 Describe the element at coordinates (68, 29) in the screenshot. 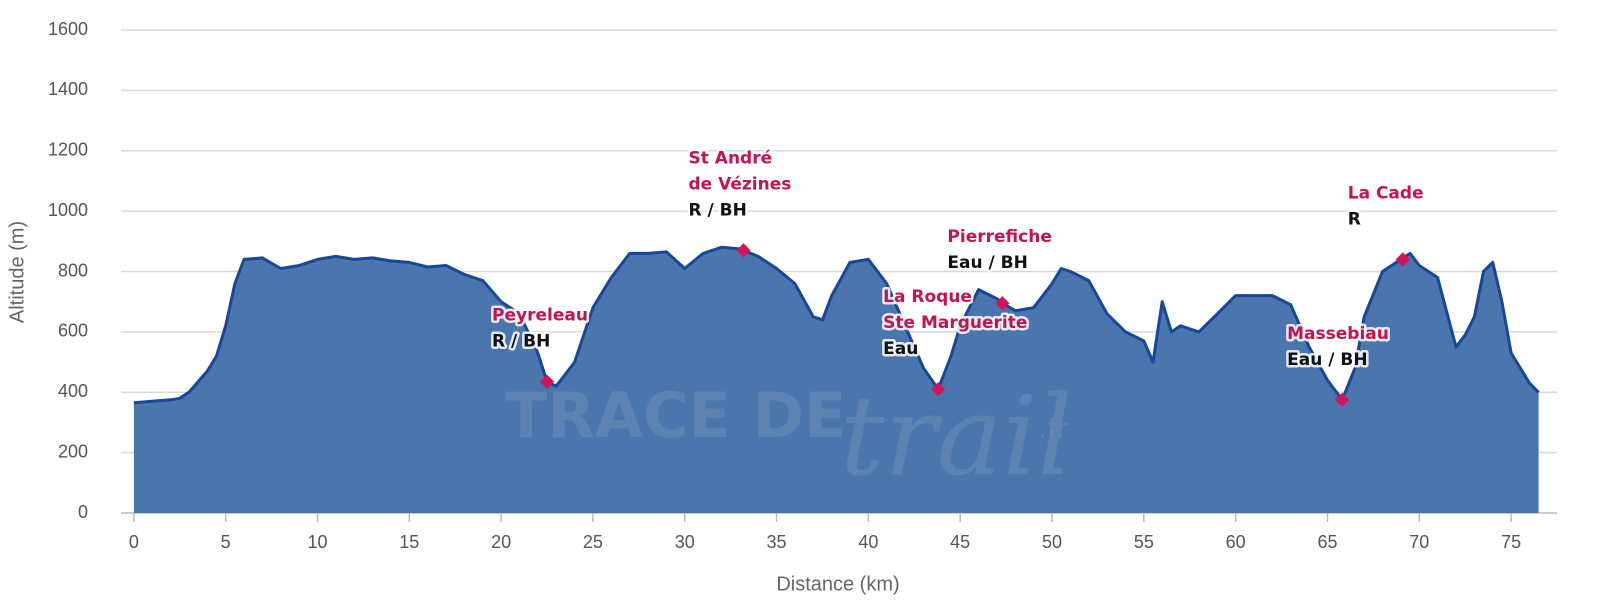

I see `y-tick-label: 1600` at that location.